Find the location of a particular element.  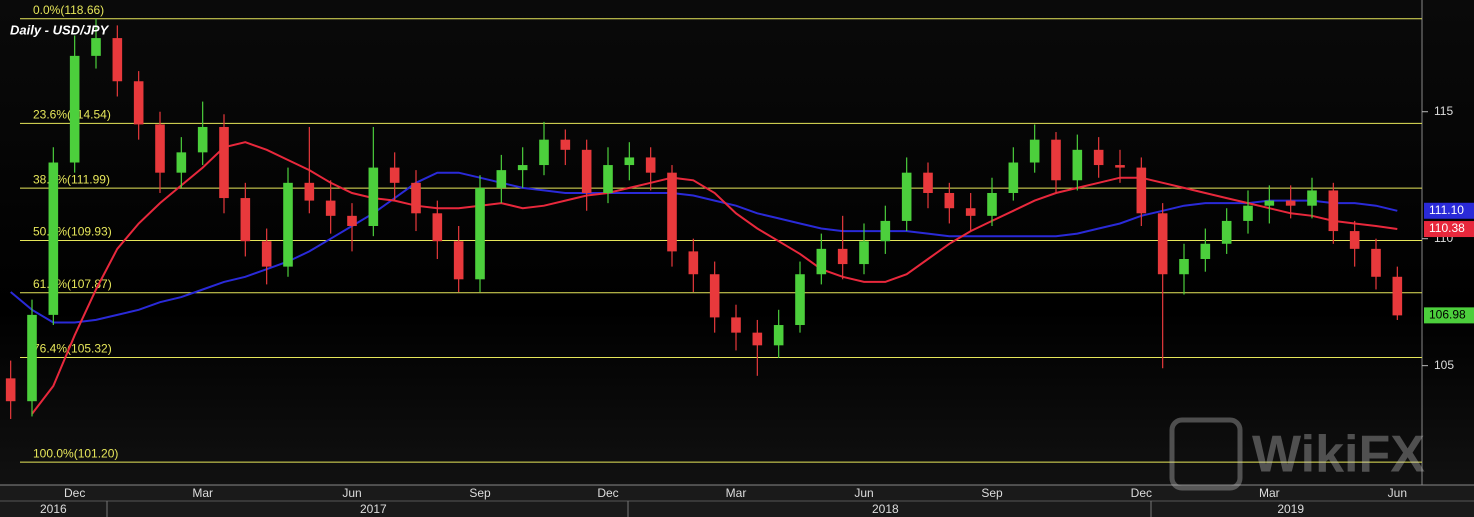

fib-label: 50.0%(109.93) is located at coordinates (72, 232).